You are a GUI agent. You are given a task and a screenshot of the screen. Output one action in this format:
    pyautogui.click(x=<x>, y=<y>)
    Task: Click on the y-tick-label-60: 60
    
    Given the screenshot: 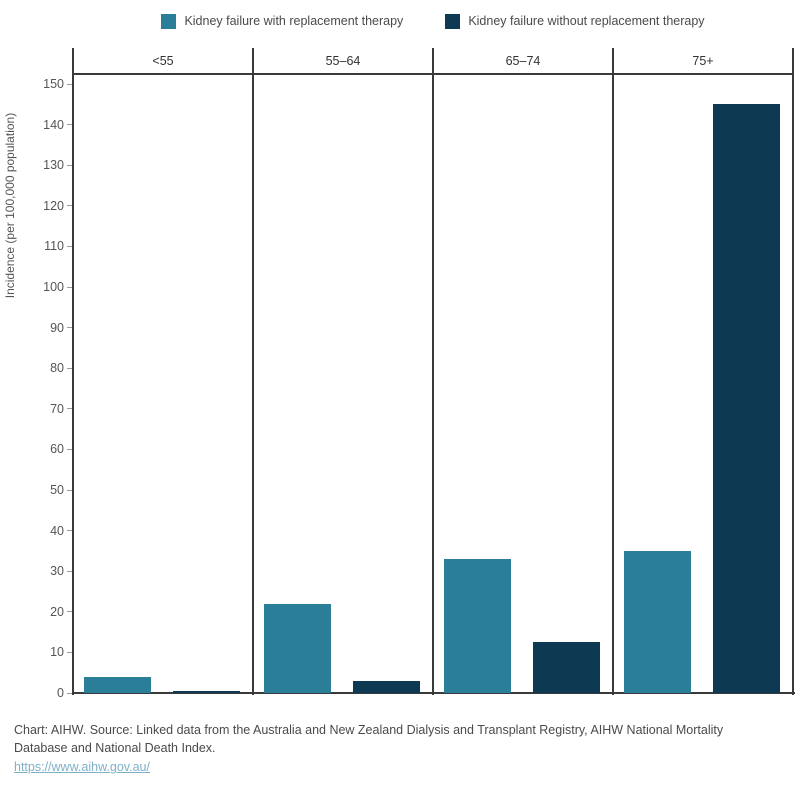 What is the action you would take?
    pyautogui.click(x=57, y=449)
    